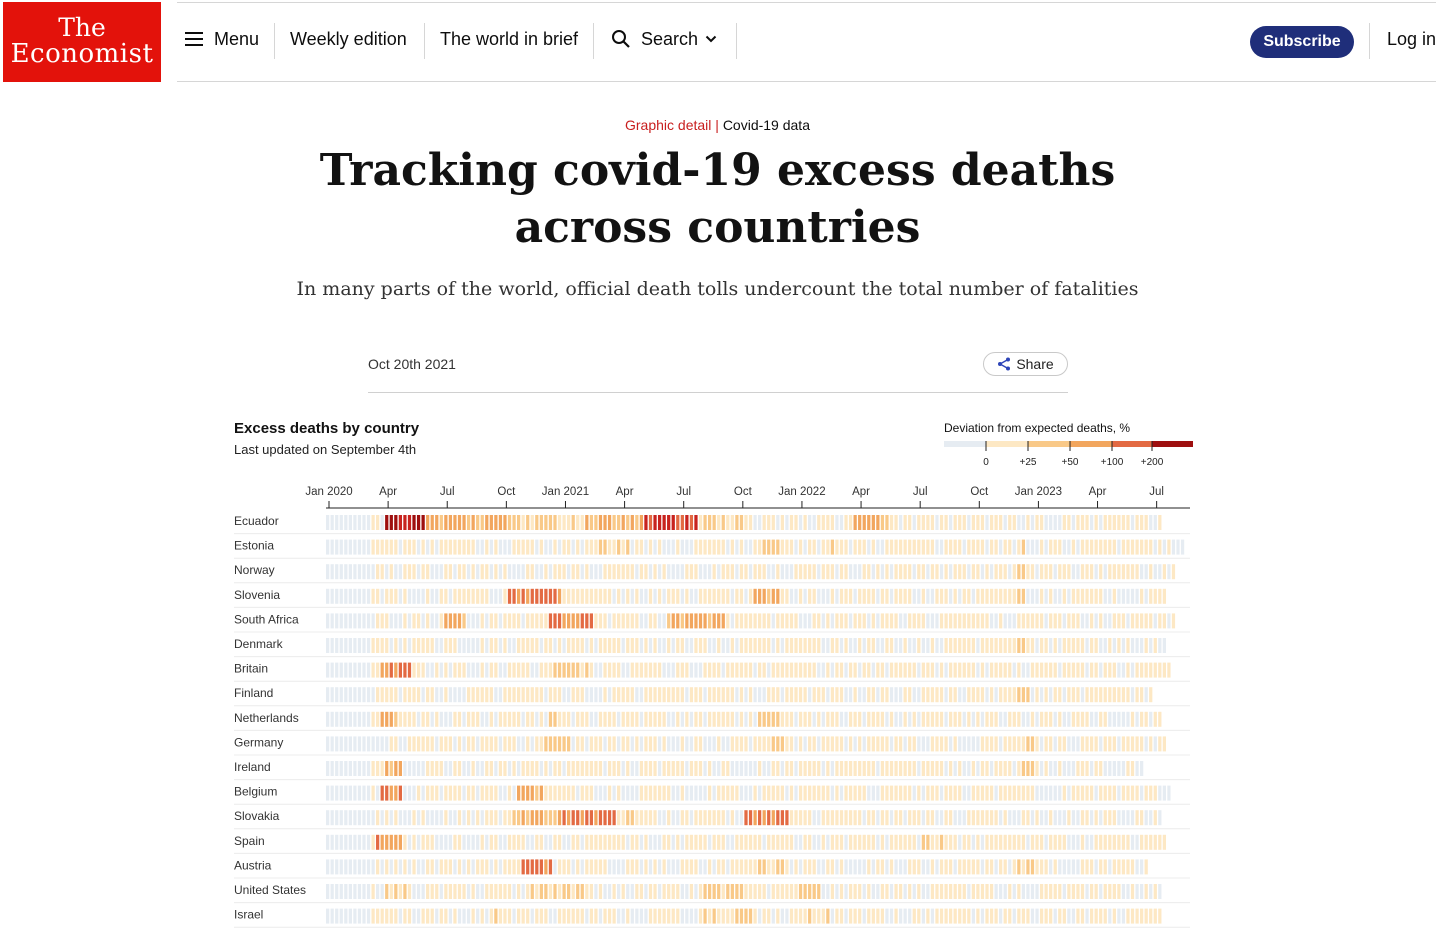  Describe the element at coordinates (1025, 364) in the screenshot. I see `share-button: Share` at that location.